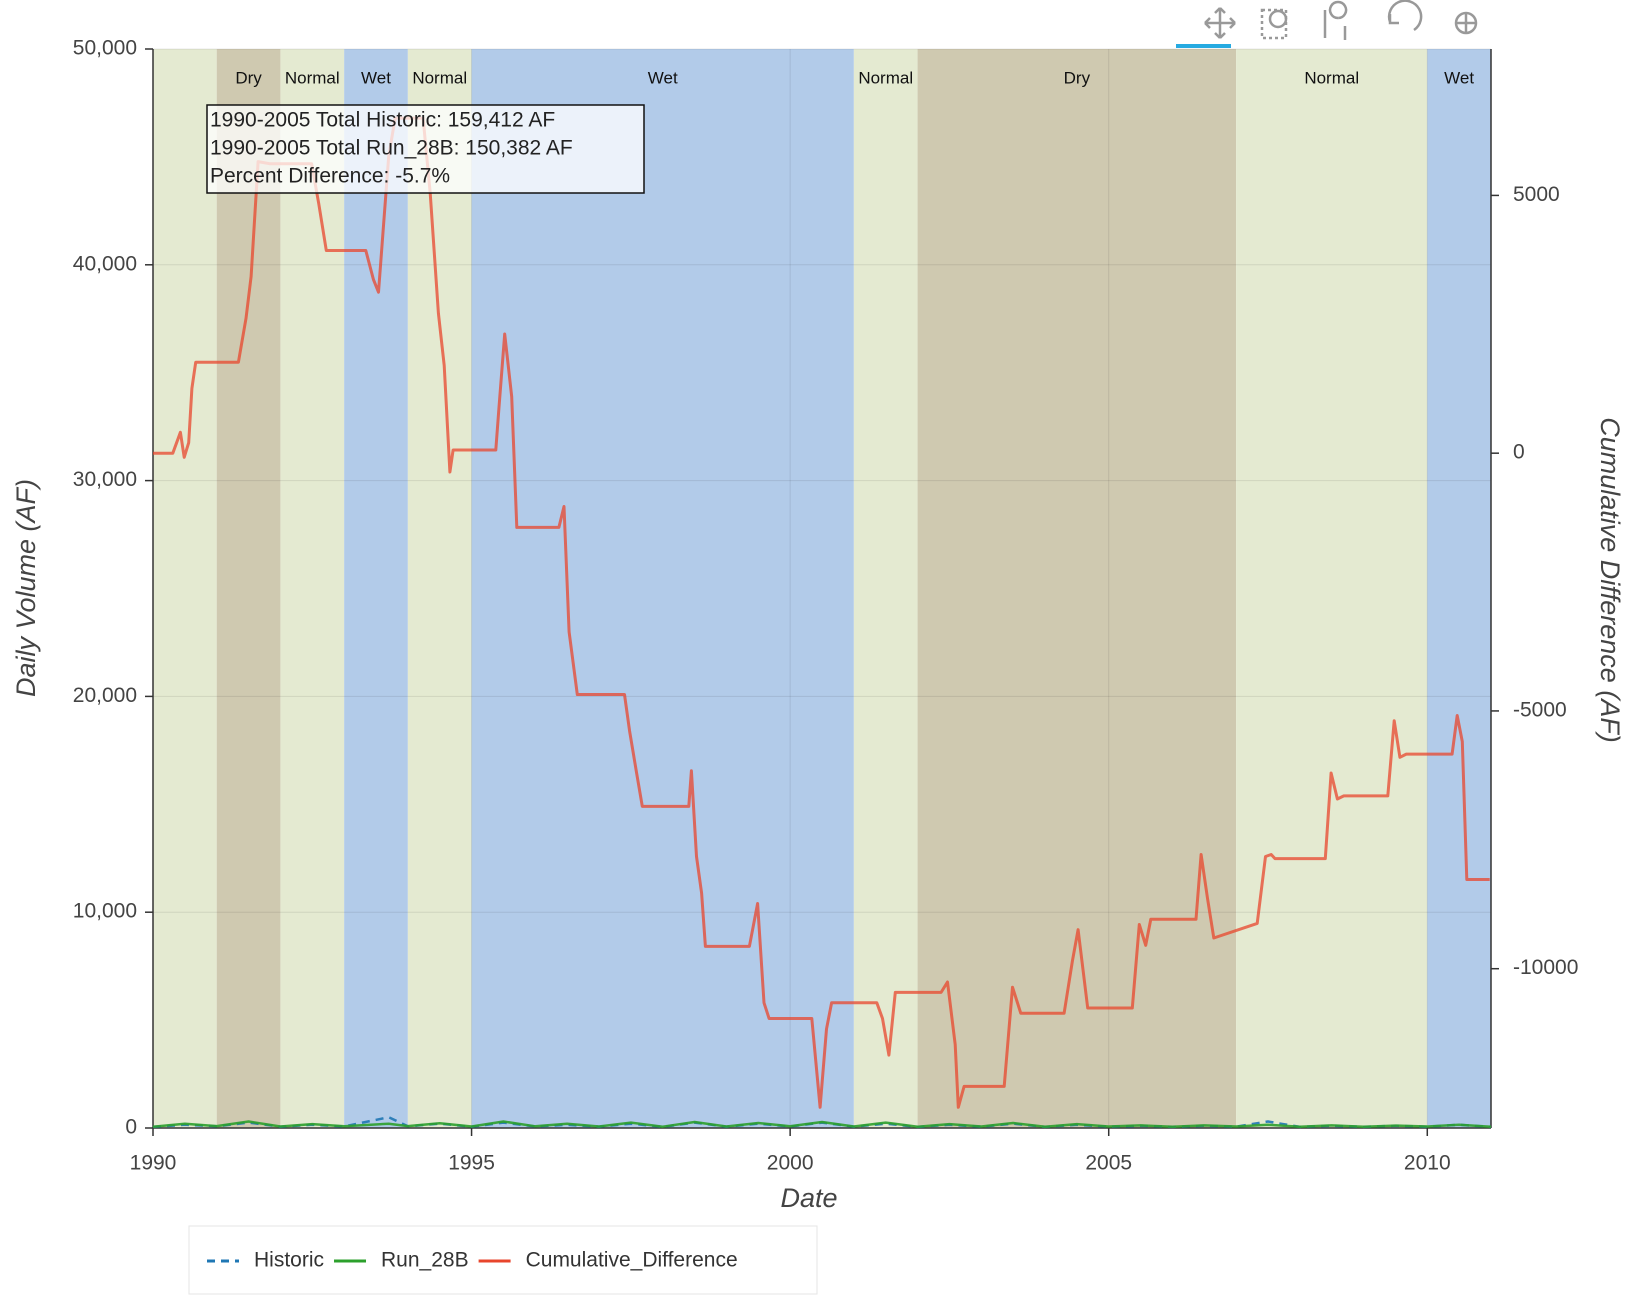 The width and height of the screenshot is (1636, 1300). What do you see at coordinates (382, 120) in the screenshot?
I see `annotation-line: 1990-2005 Total Historic: 159,412 AF` at bounding box center [382, 120].